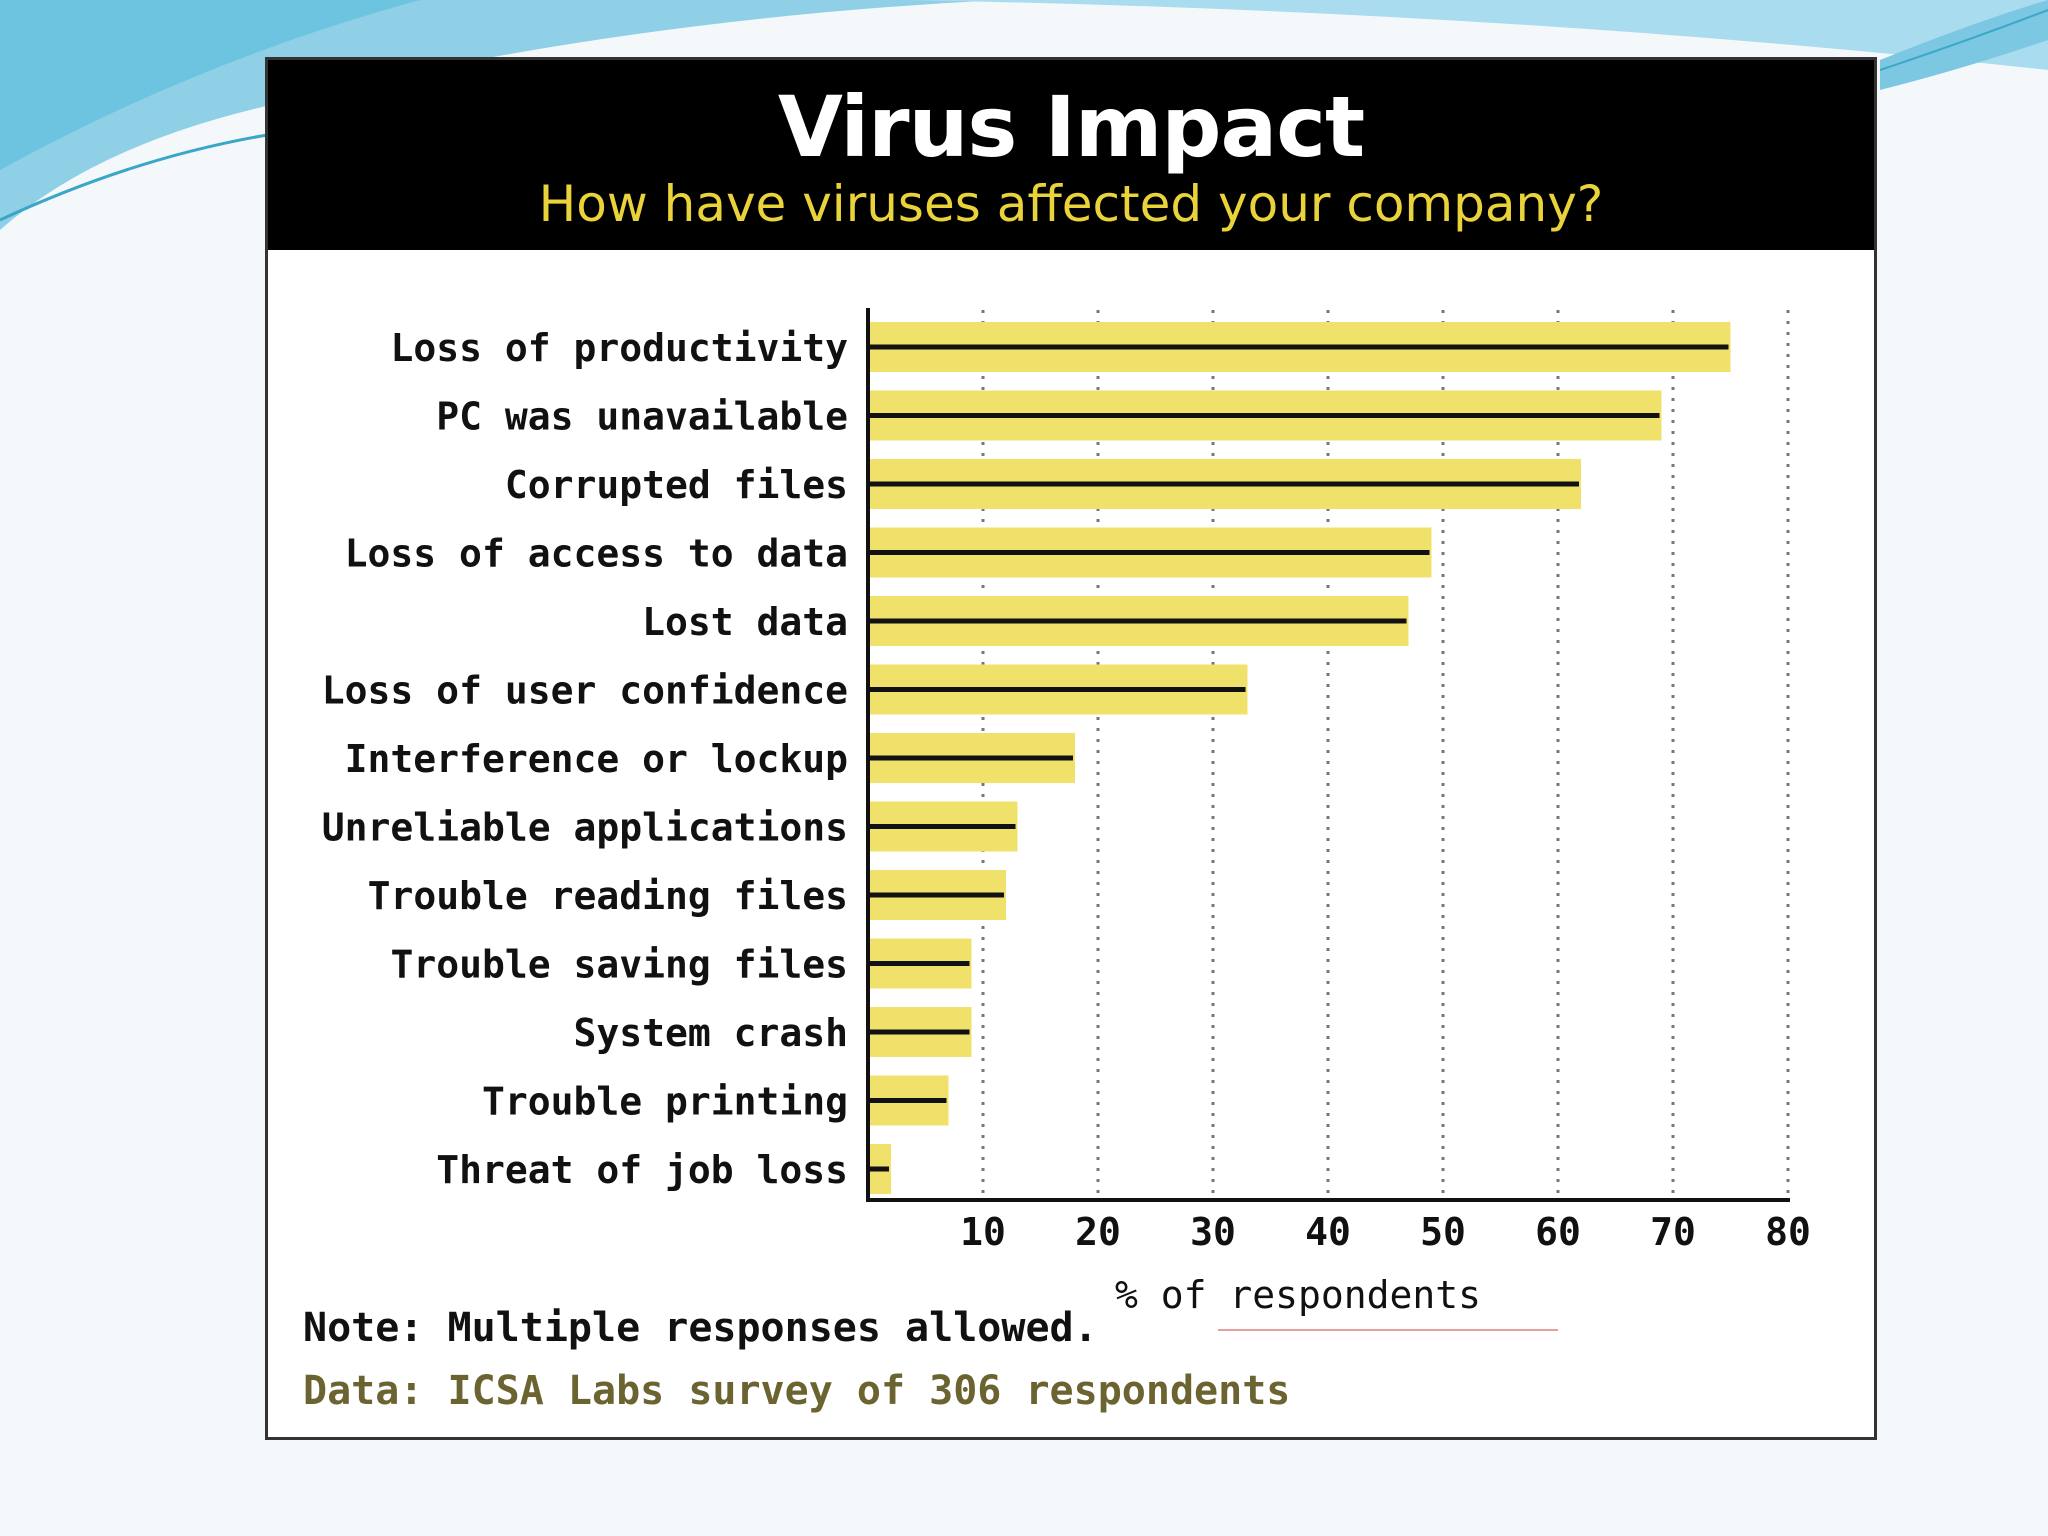 The height and width of the screenshot is (1536, 2048). What do you see at coordinates (1071, 204) in the screenshot?
I see `chart-subtitle: How have viruses affected your company?` at bounding box center [1071, 204].